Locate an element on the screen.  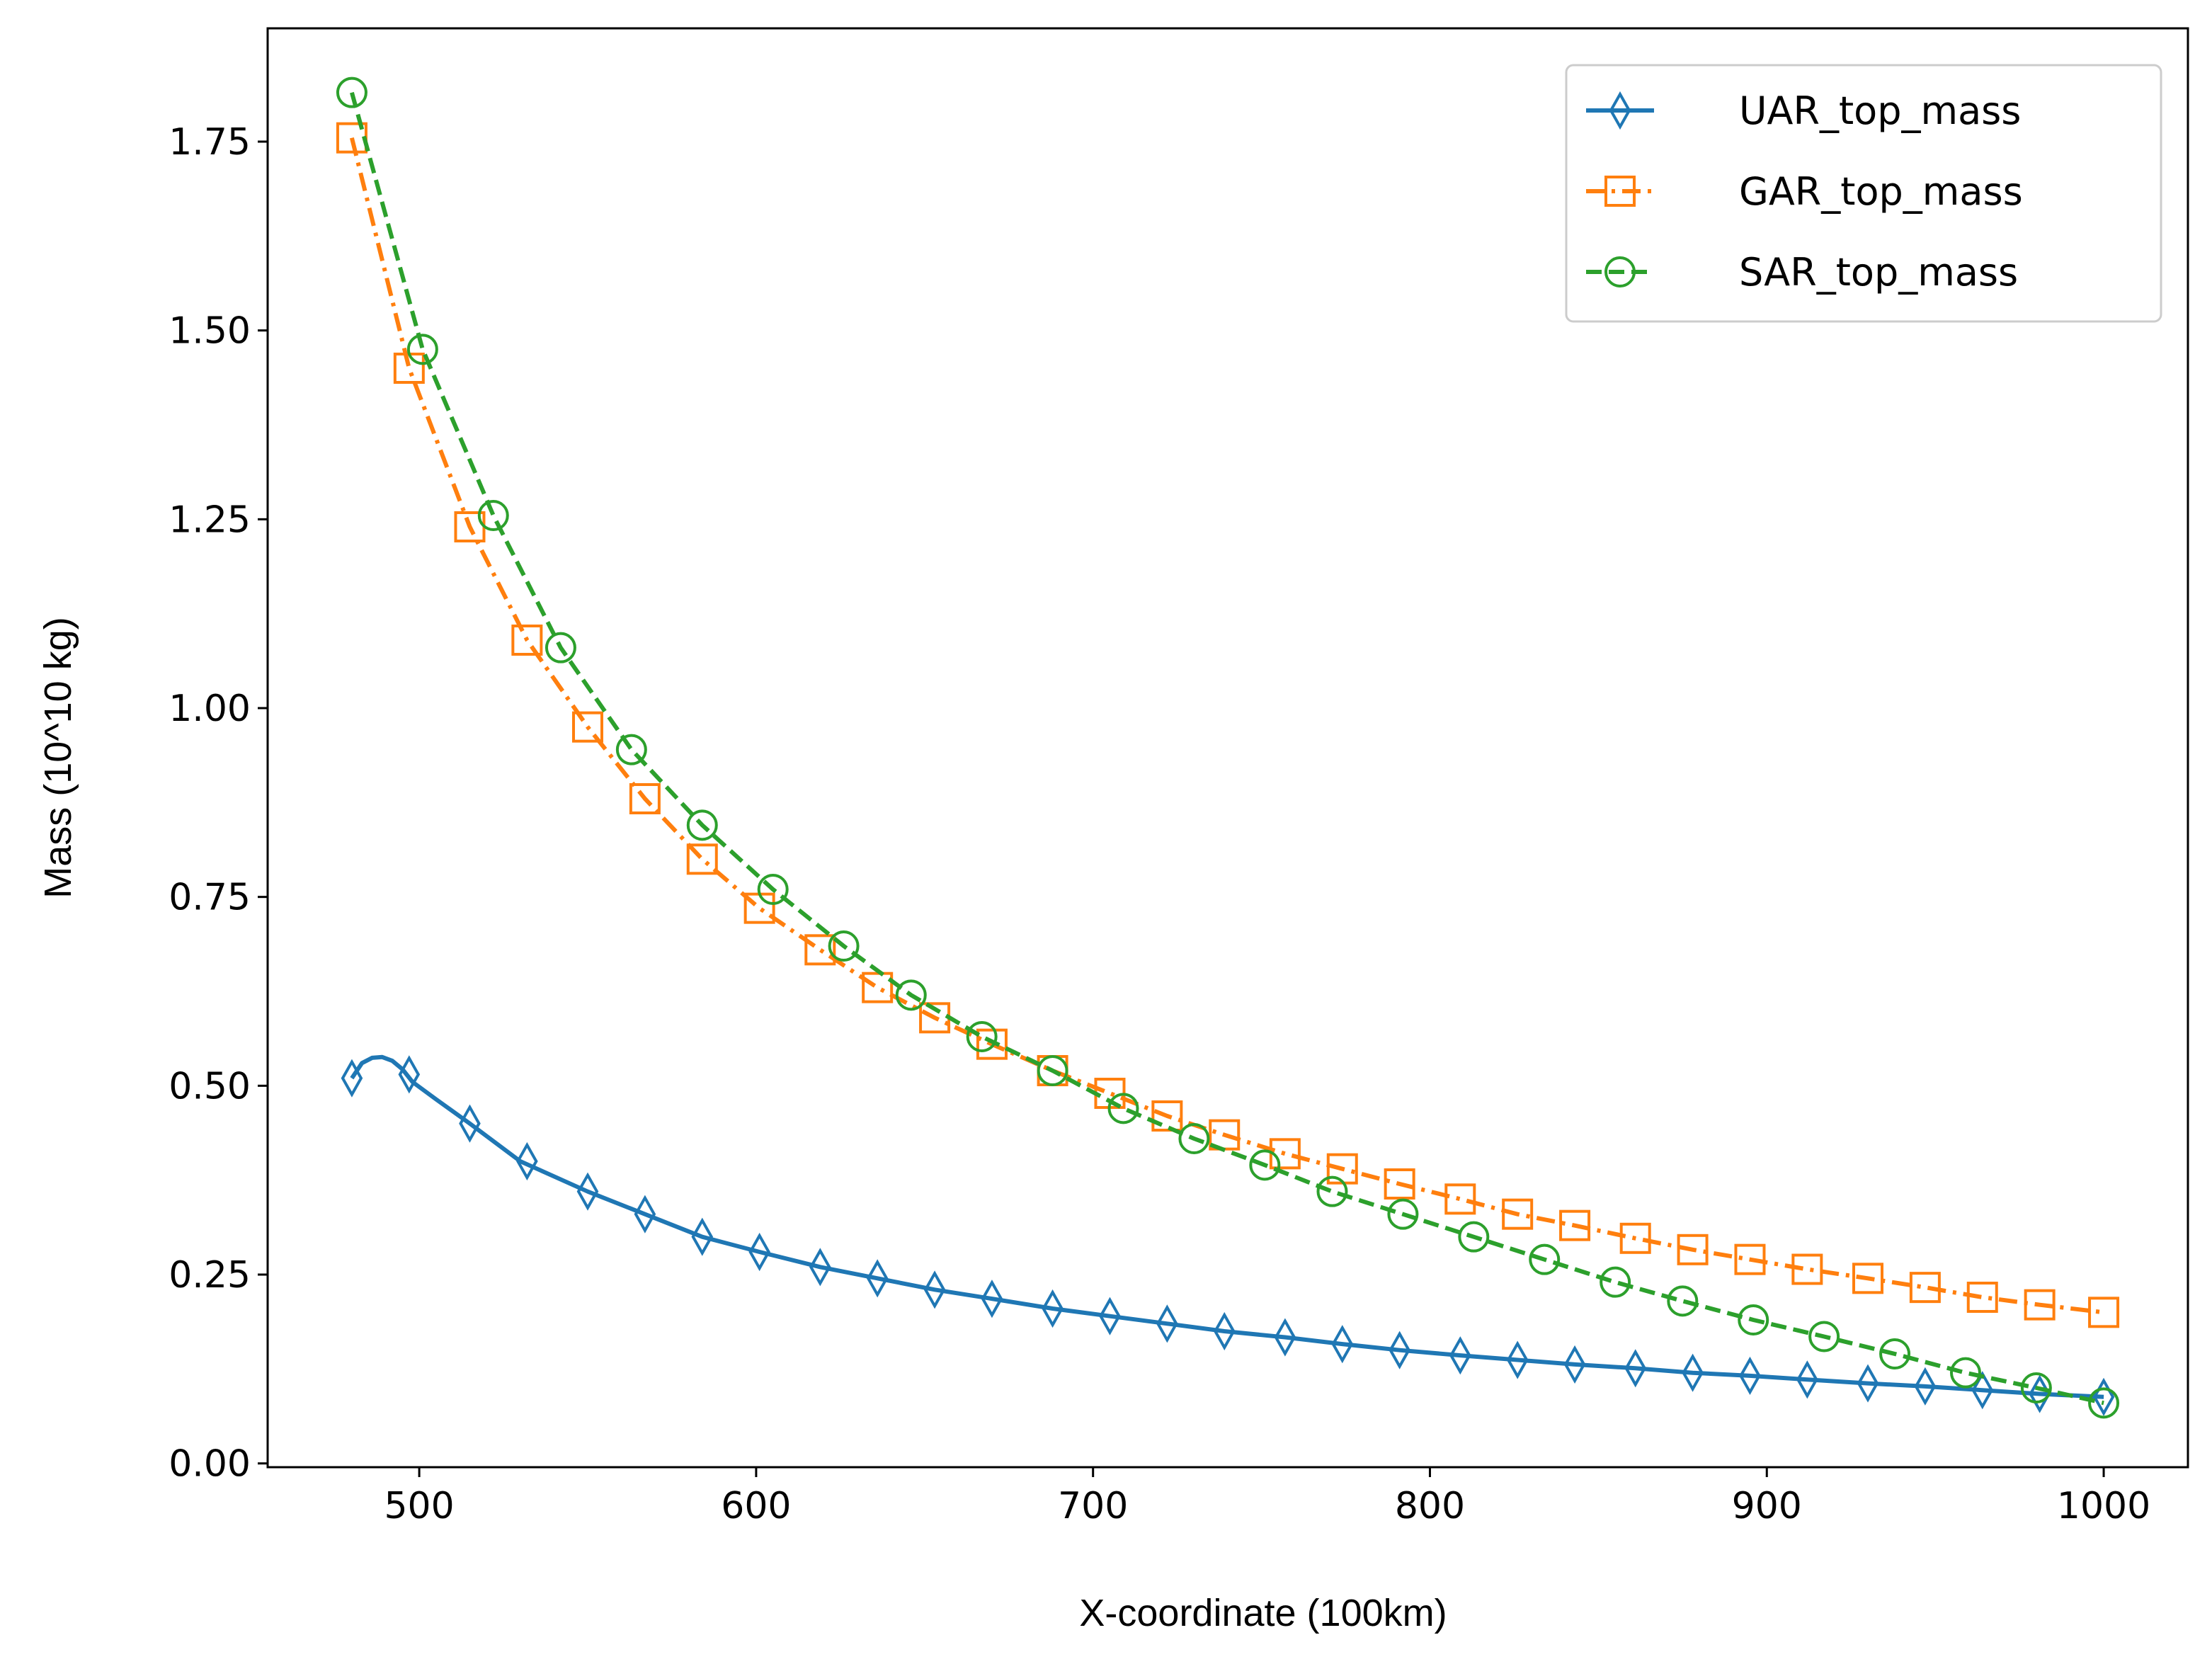
y-tick-label: 0.25 is located at coordinates (210, 1275).